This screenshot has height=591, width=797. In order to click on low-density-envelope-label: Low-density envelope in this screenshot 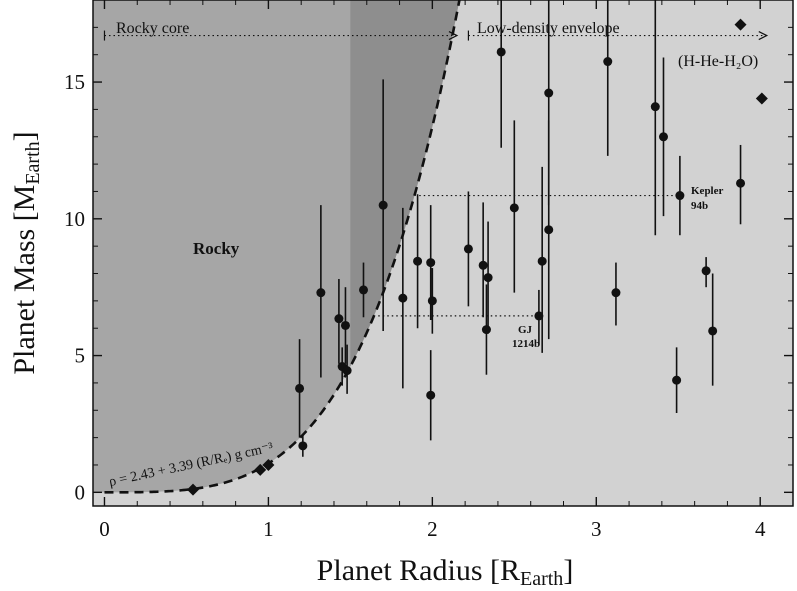, I will do `click(548, 28)`.